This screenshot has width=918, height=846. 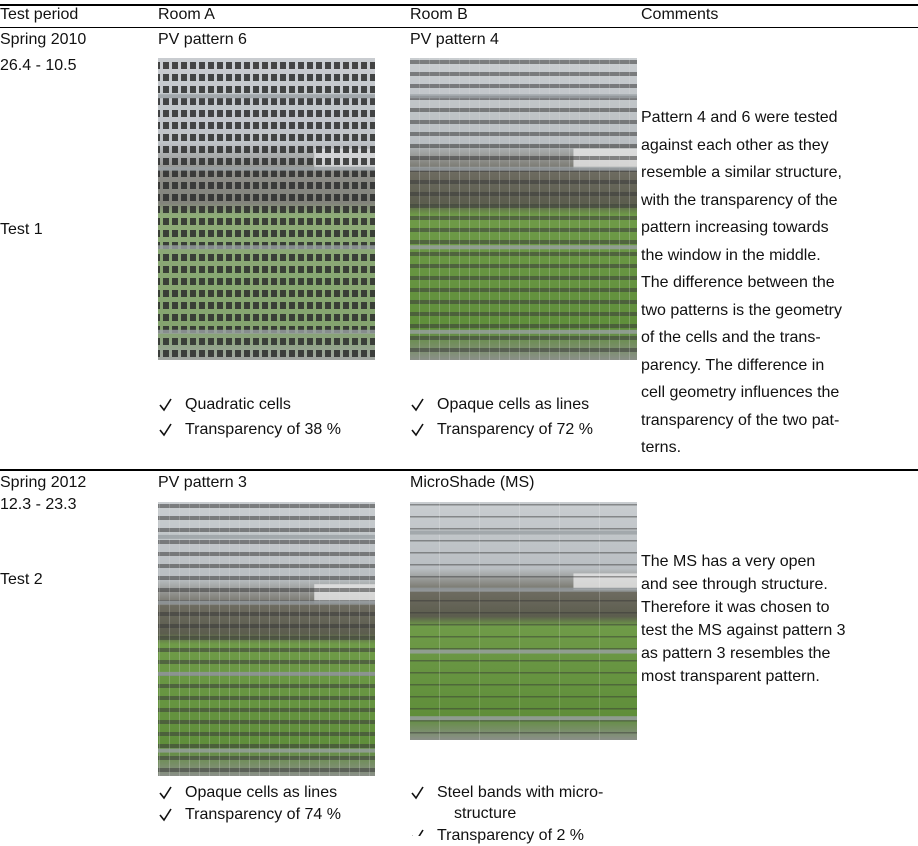 I want to click on comment-line: pattern increasing towards, so click(x=735, y=227).